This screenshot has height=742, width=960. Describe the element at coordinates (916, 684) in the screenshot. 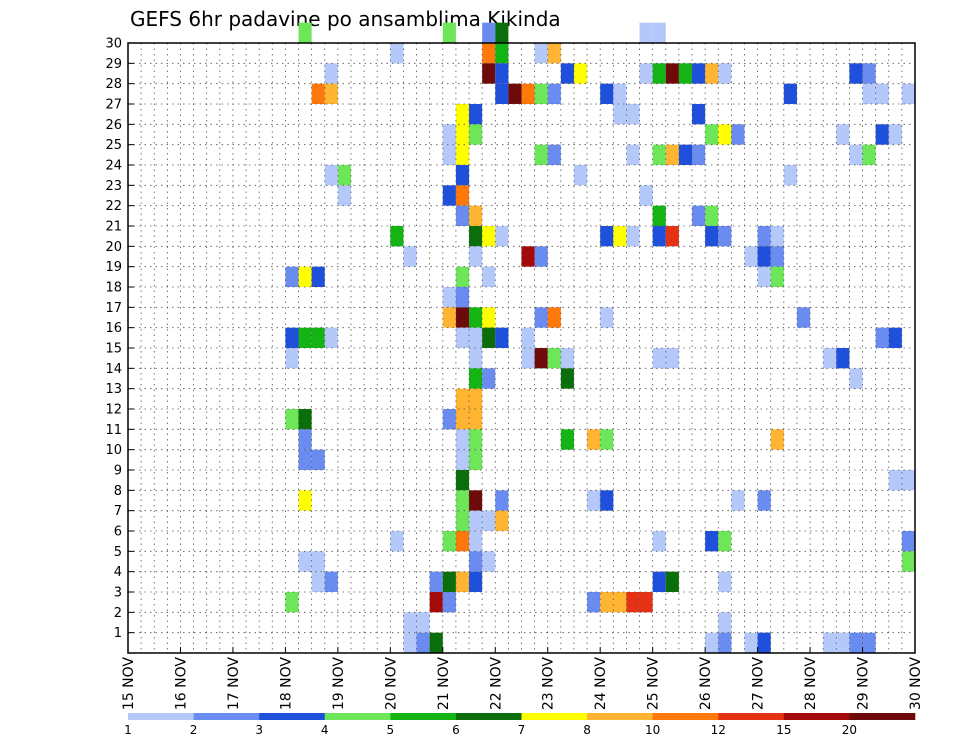

I see `x-tick-label: 30 NOV` at that location.